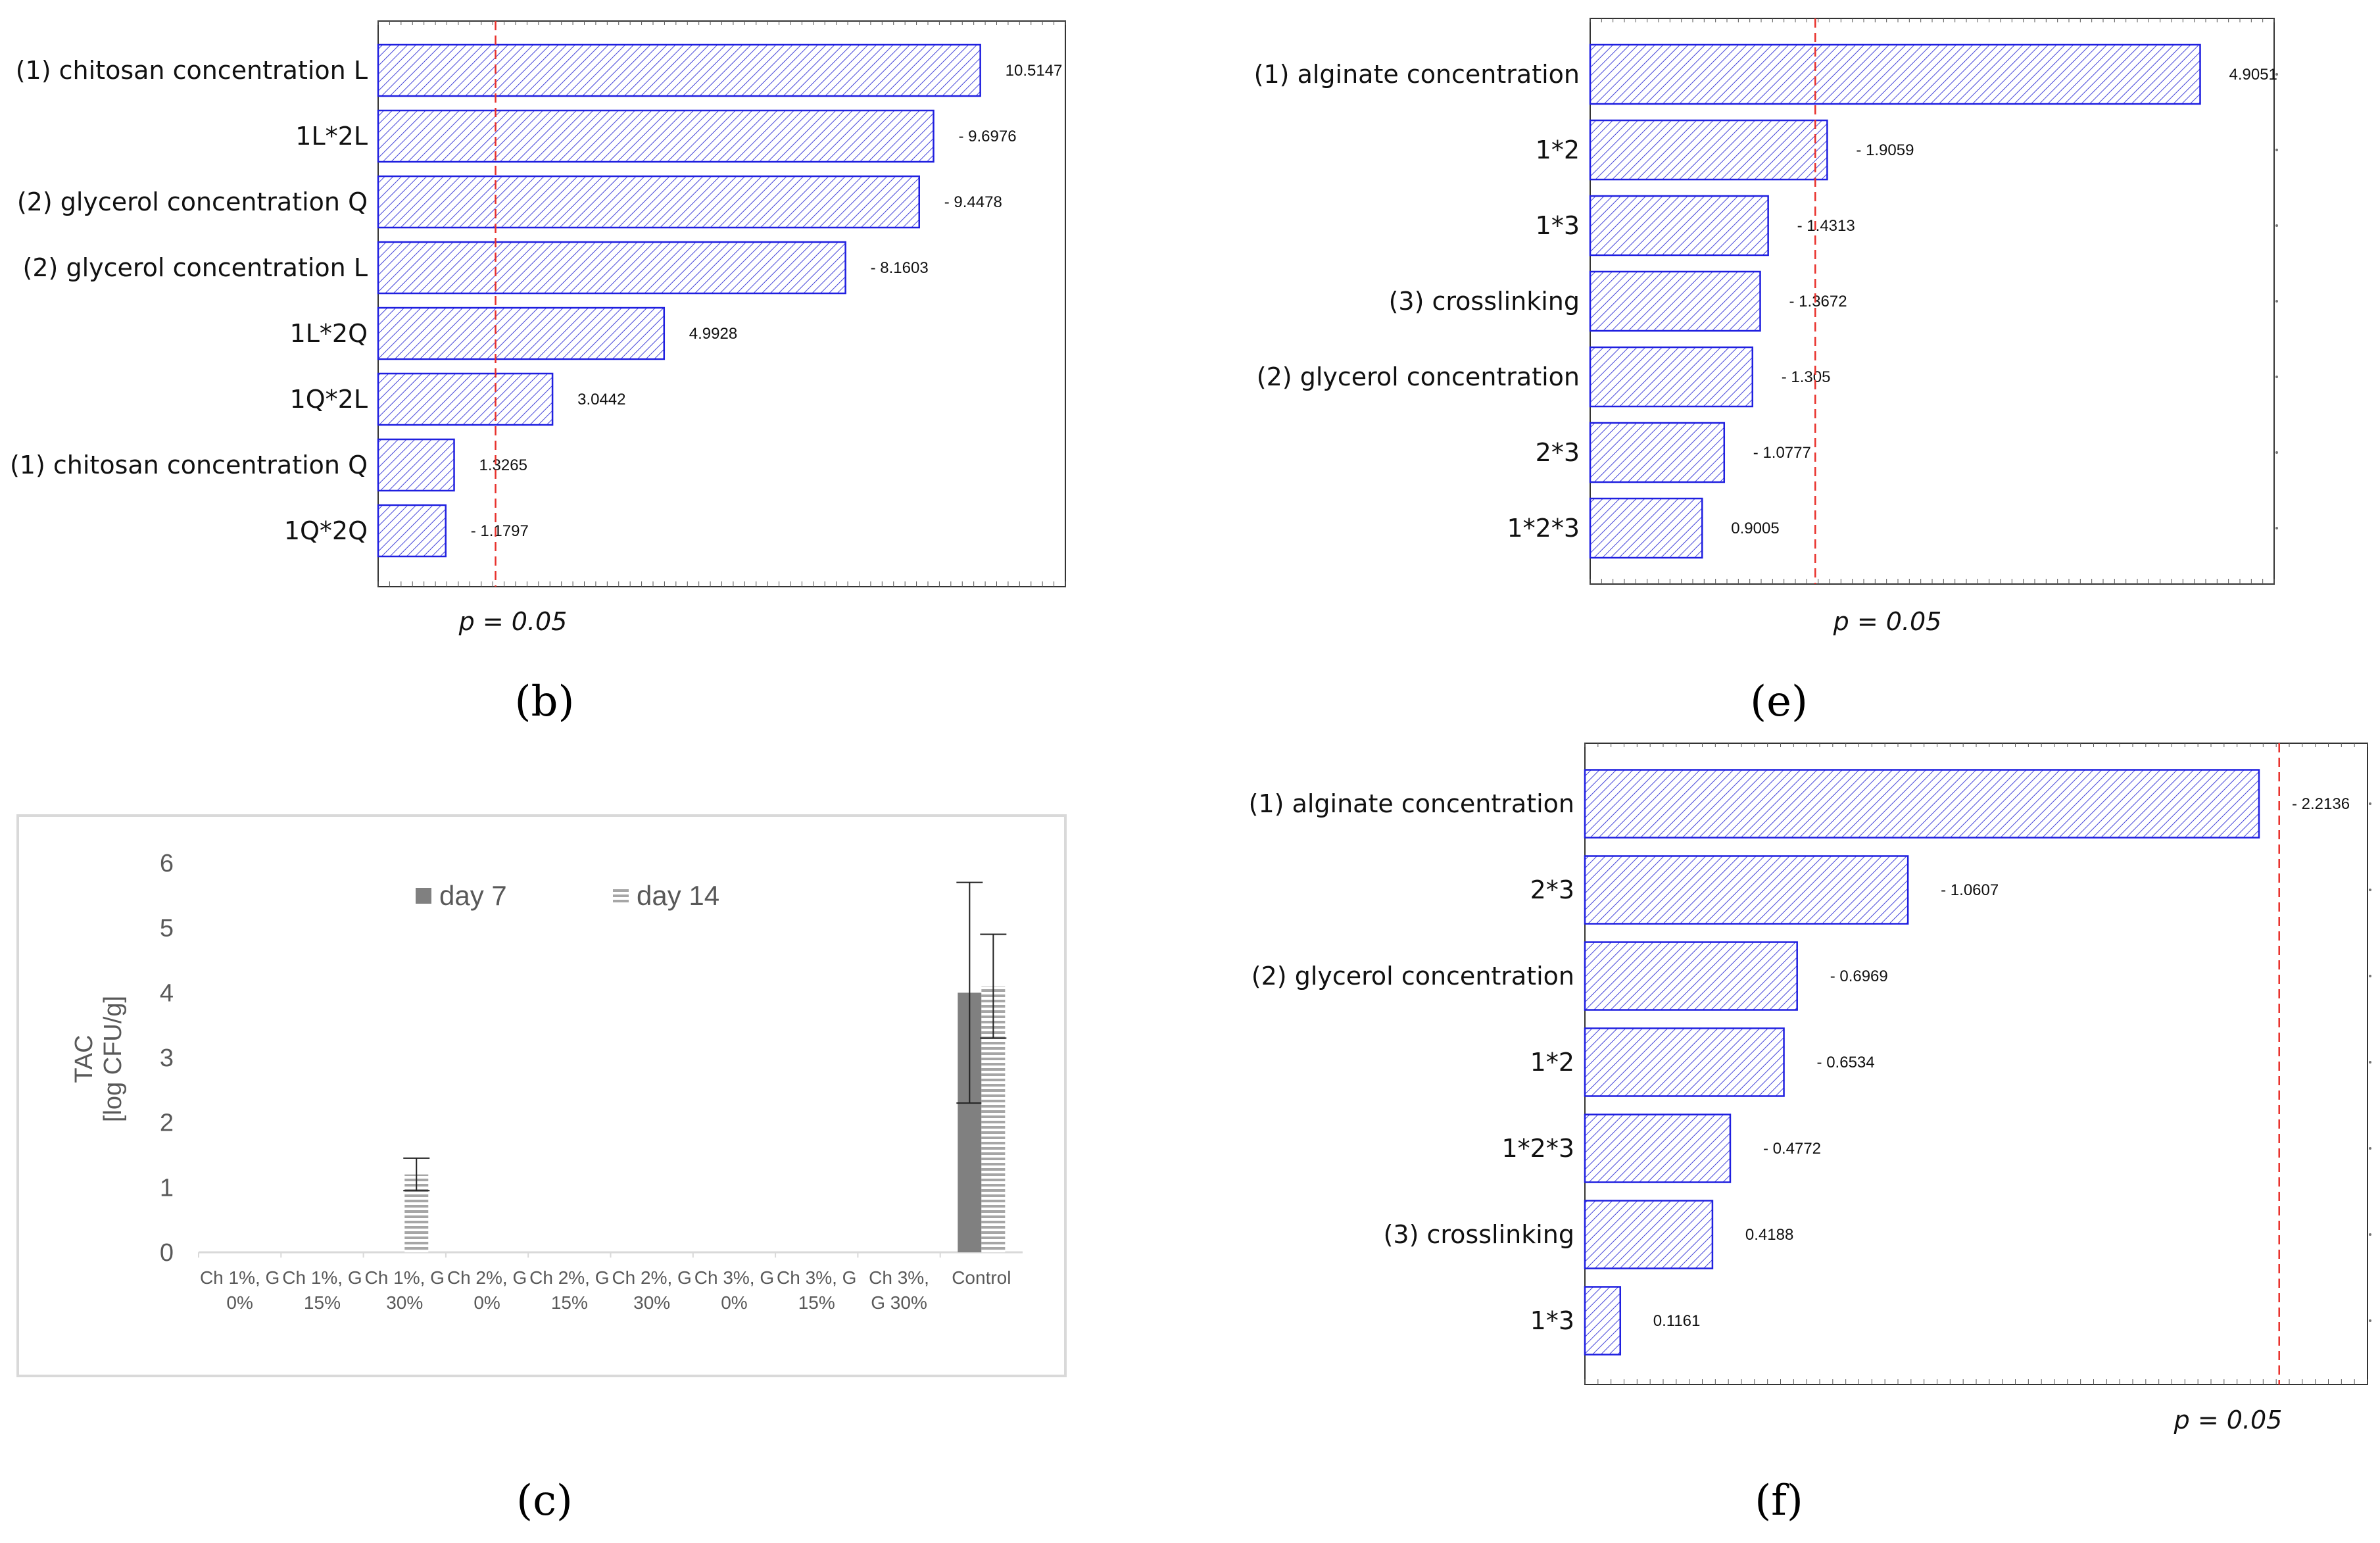 The height and width of the screenshot is (1543, 2380). What do you see at coordinates (167, 993) in the screenshot?
I see `y-tick-label: 4` at bounding box center [167, 993].